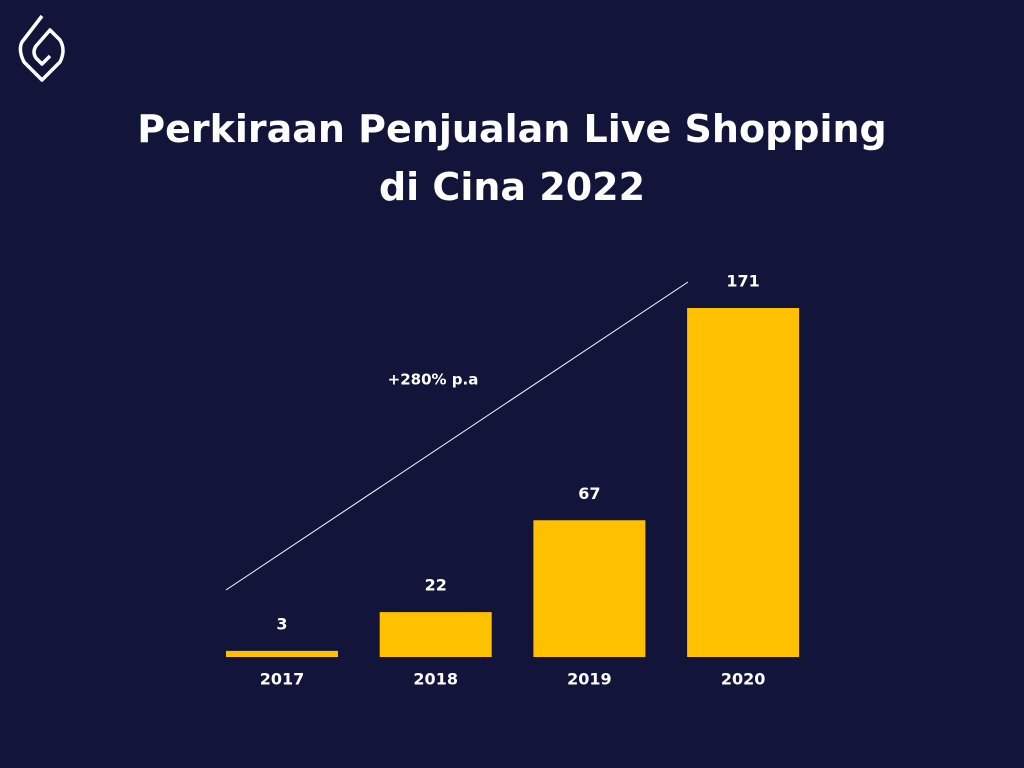  I want to click on value-label: 171, so click(742, 281).